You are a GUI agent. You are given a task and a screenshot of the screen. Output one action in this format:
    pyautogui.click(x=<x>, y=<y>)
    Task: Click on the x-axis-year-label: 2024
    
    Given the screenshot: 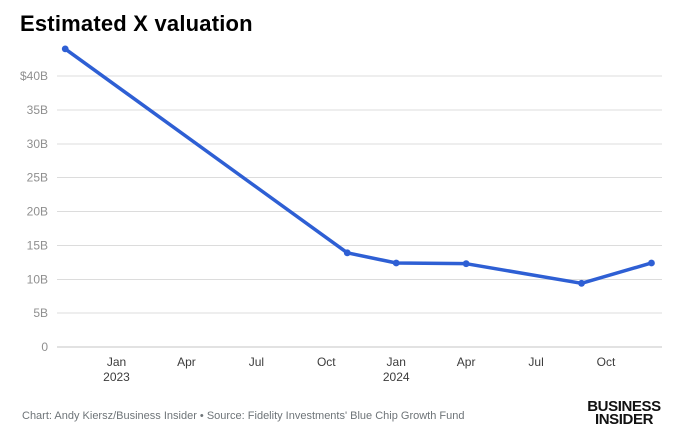 What is the action you would take?
    pyautogui.click(x=396, y=377)
    